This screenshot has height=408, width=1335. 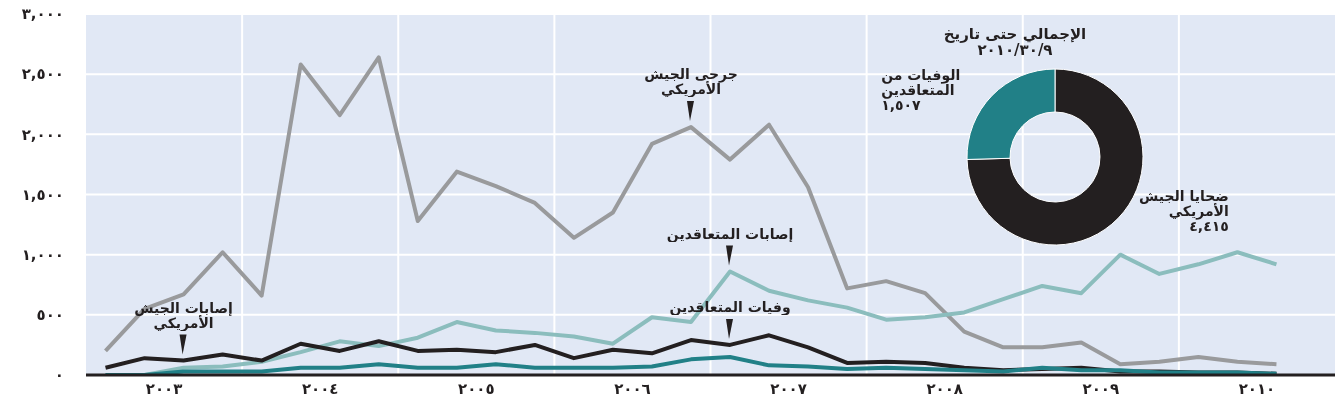 I want to click on x-tick-label: ٢٠١٠, so click(x=1257, y=388).